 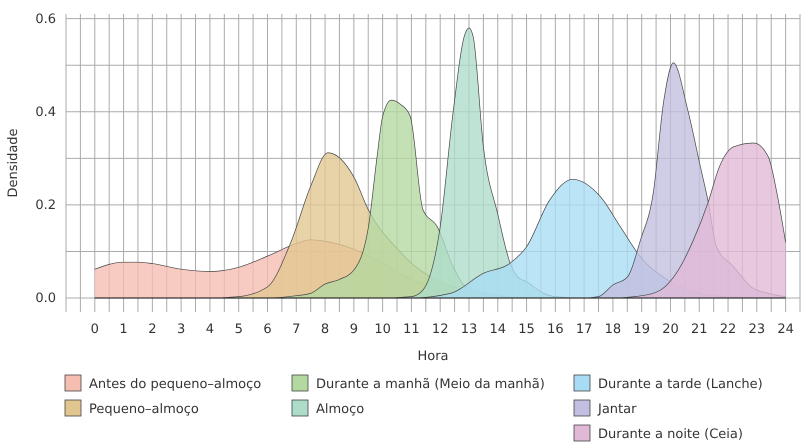 What do you see at coordinates (617, 409) in the screenshot?
I see `legend-label: Jantar` at bounding box center [617, 409].